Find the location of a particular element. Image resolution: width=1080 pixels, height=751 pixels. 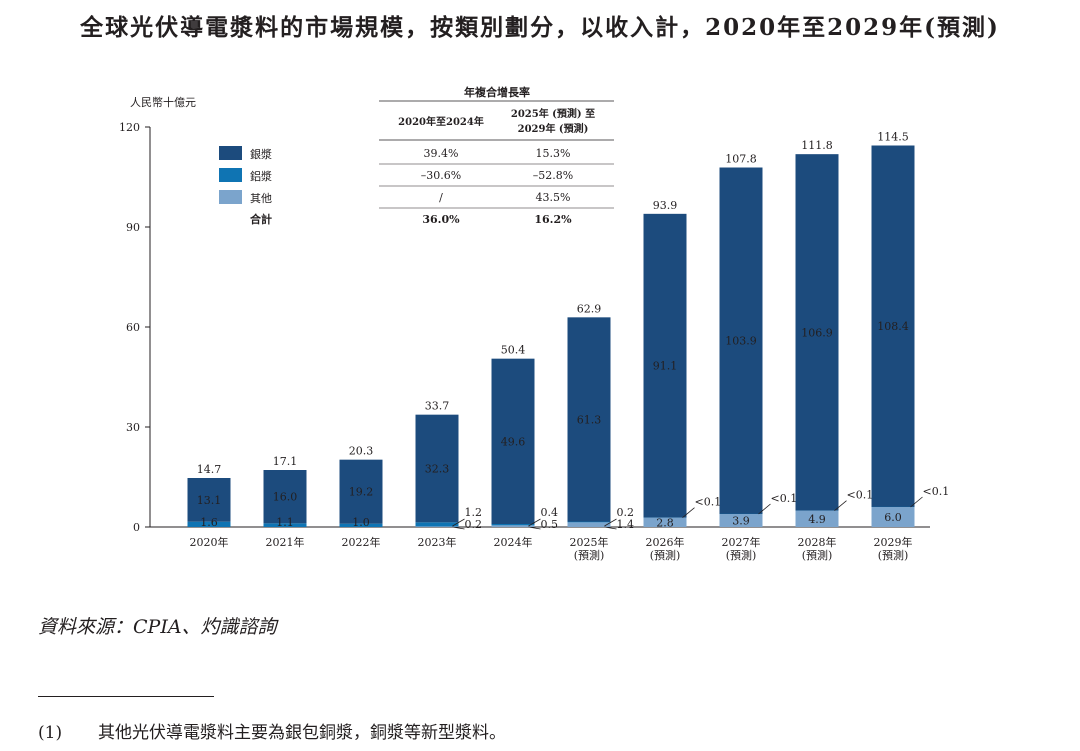

x-tick-label: 2023年 is located at coordinates (437, 542).